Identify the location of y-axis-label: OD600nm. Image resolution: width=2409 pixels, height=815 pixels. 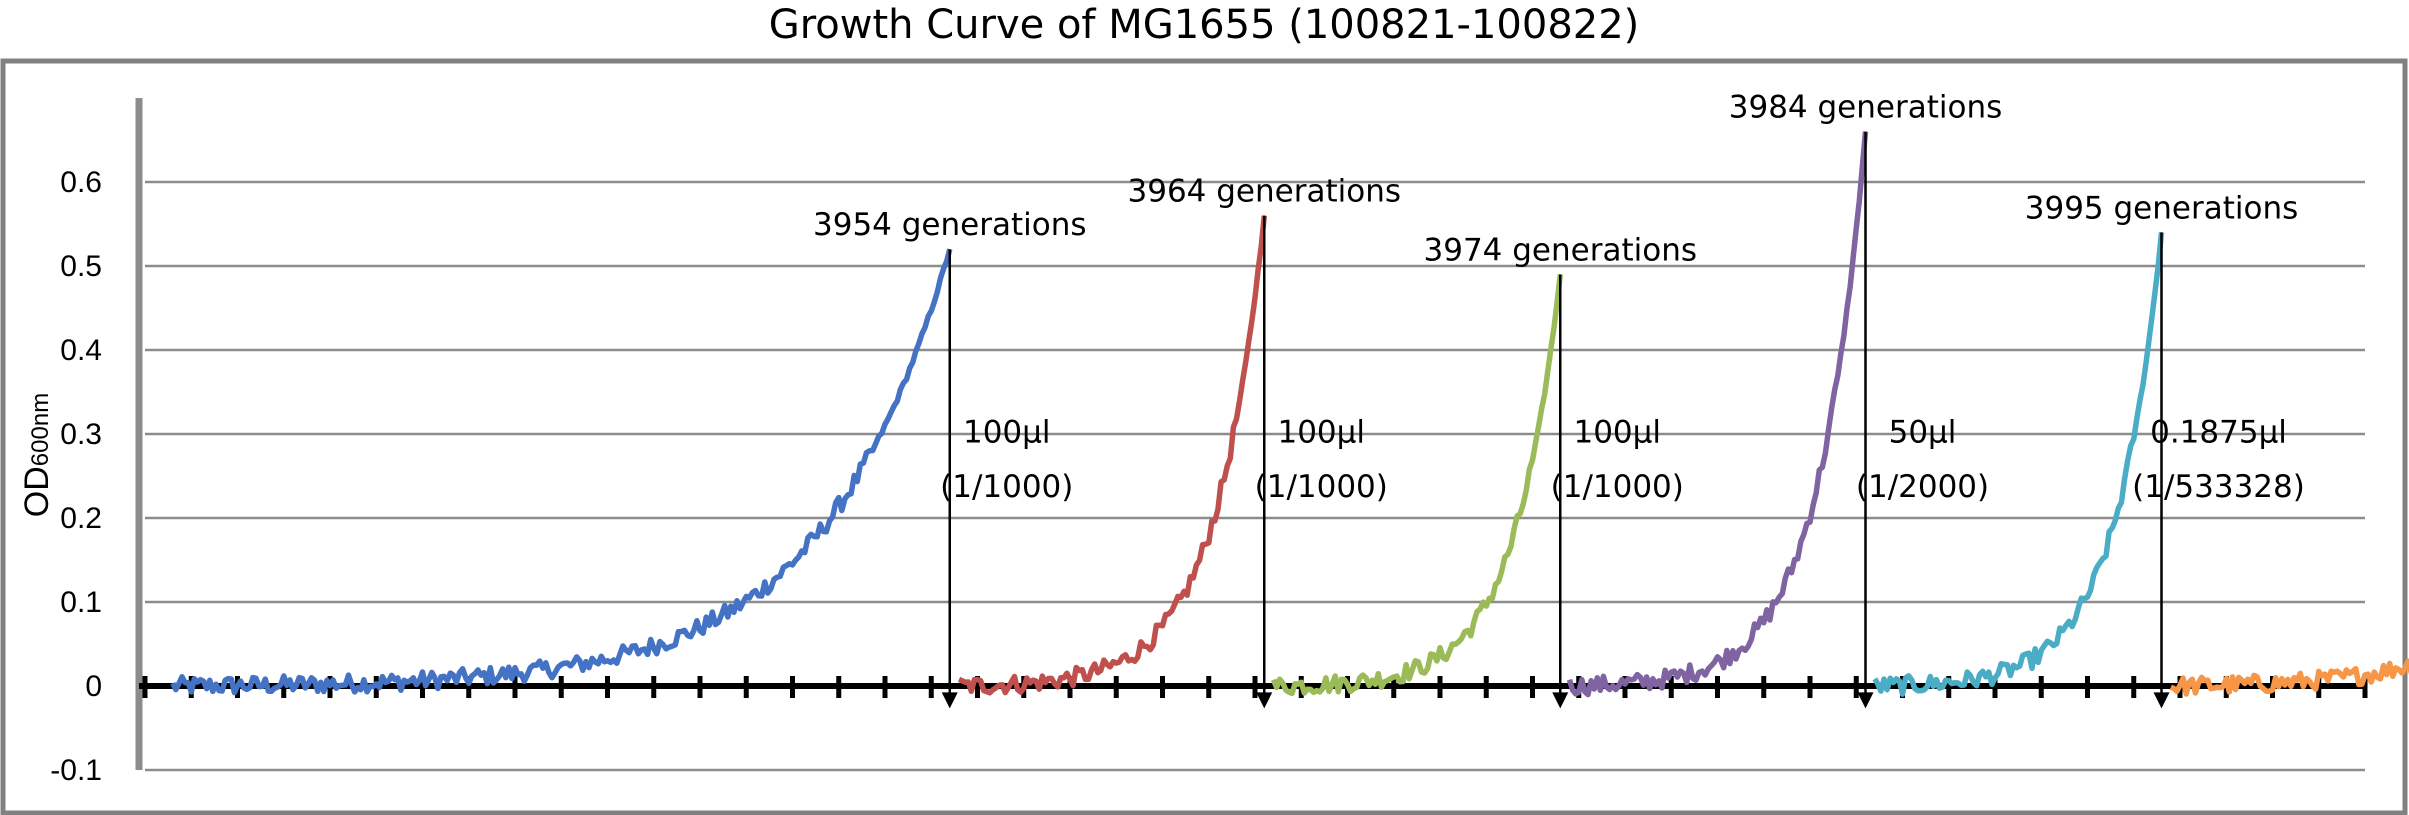
(37, 455).